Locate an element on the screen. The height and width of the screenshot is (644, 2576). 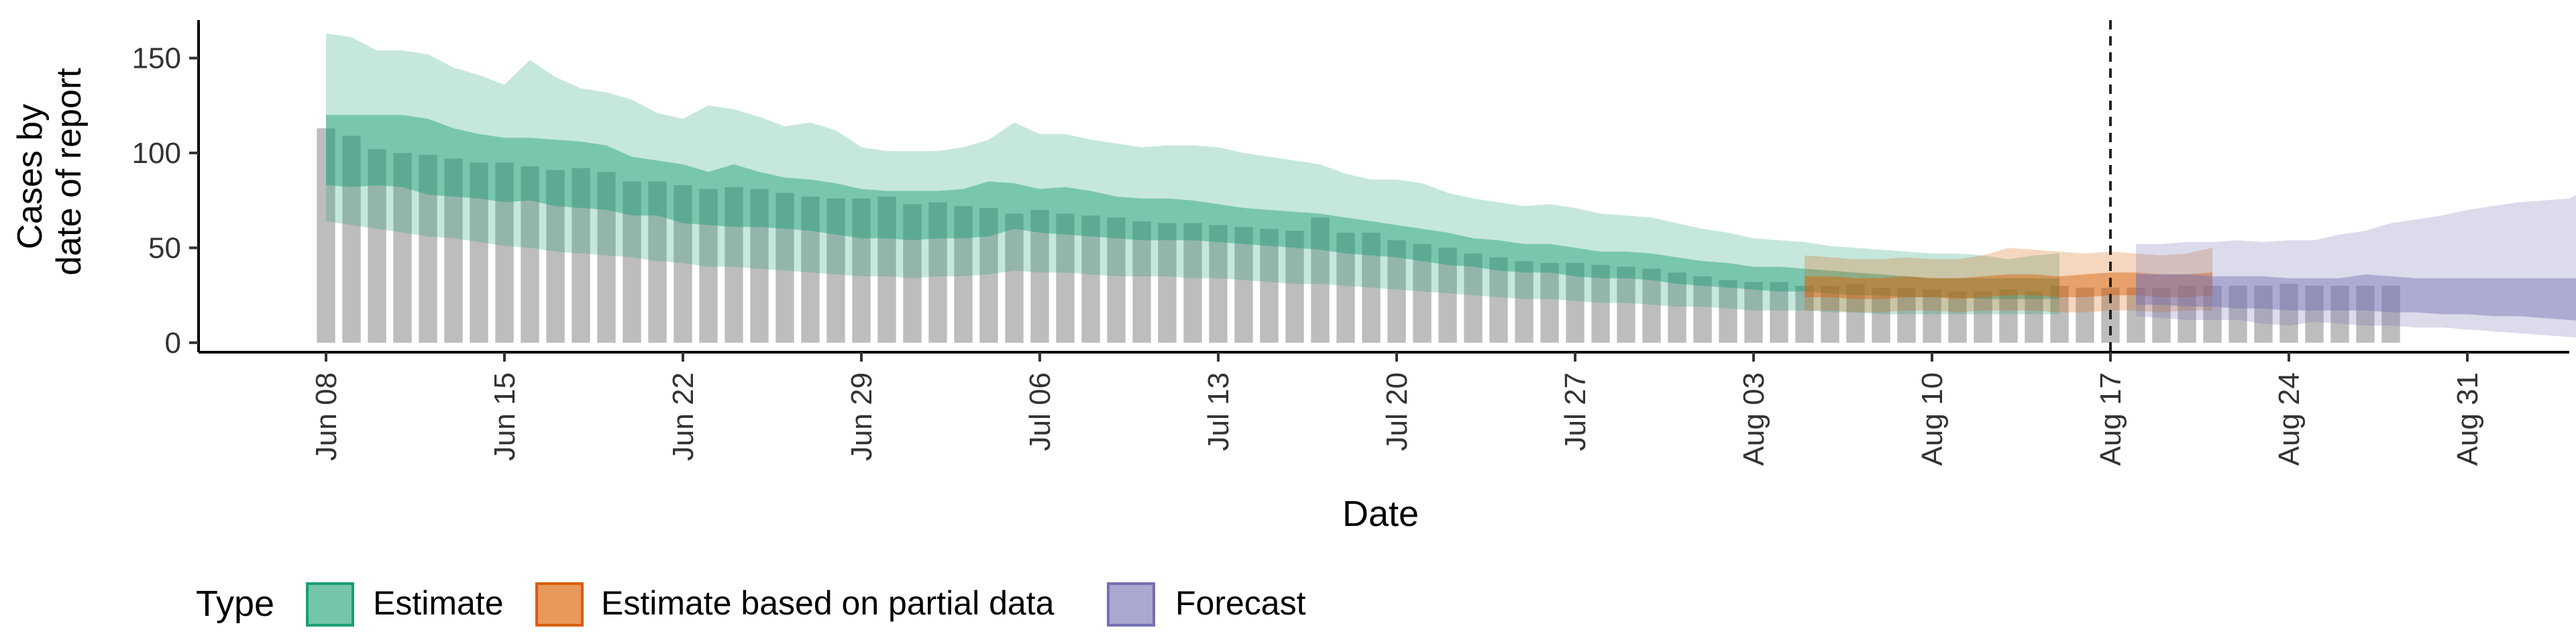
x-tick-label: Jun 08 is located at coordinates (326, 416).